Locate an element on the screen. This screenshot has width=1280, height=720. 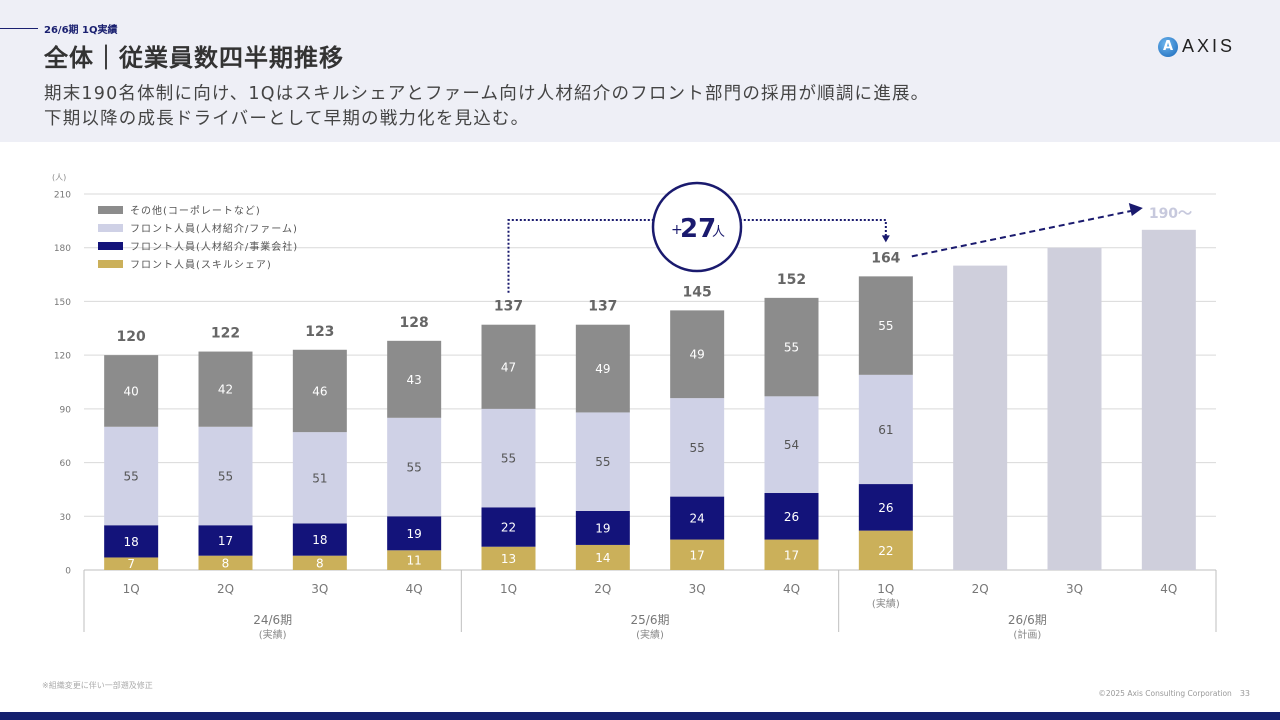
y-tick-label: 60 is located at coordinates (66, 464).